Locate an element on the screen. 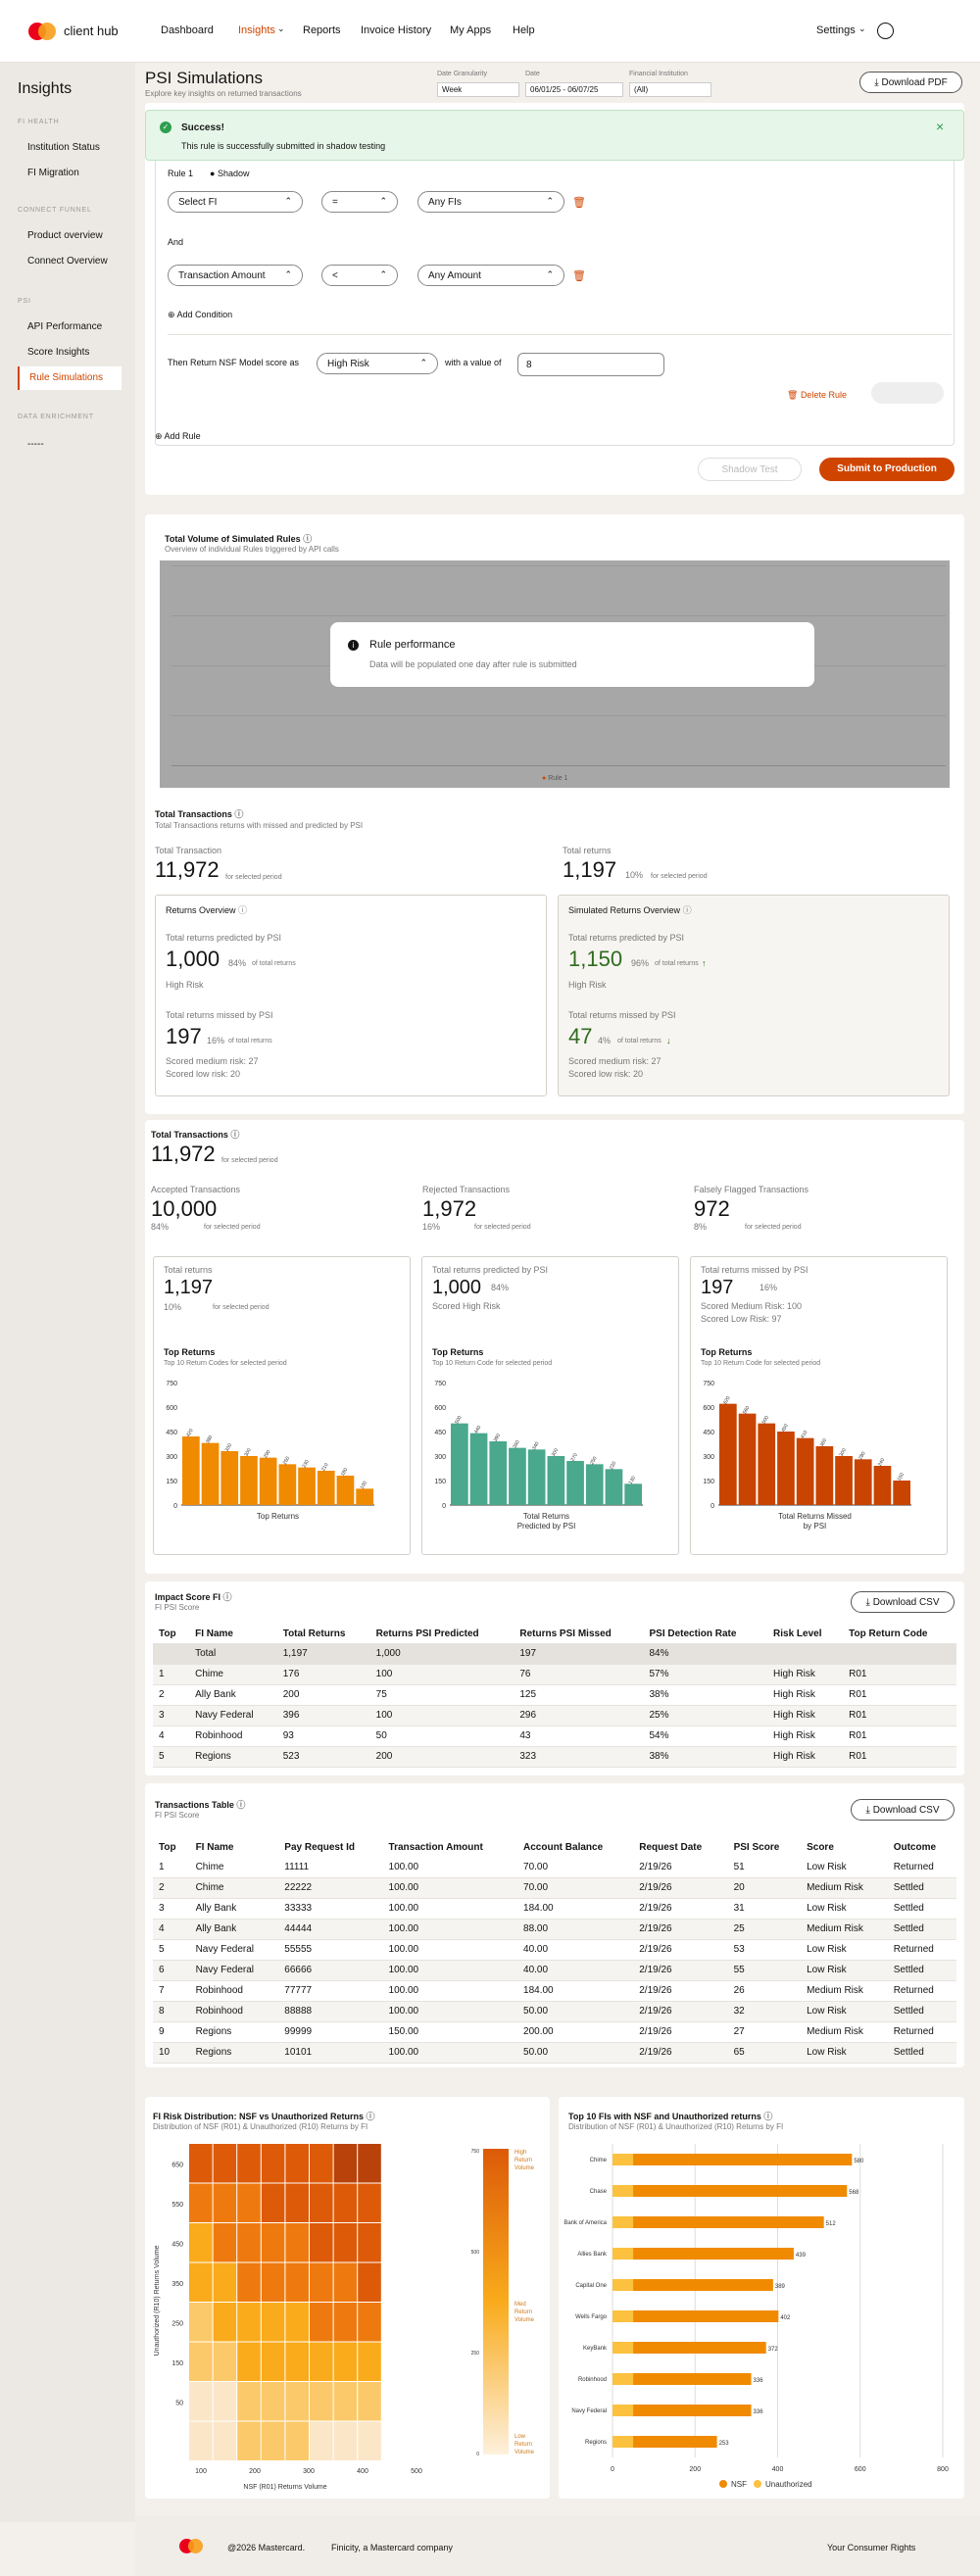  value-input: 8 is located at coordinates (590, 364).